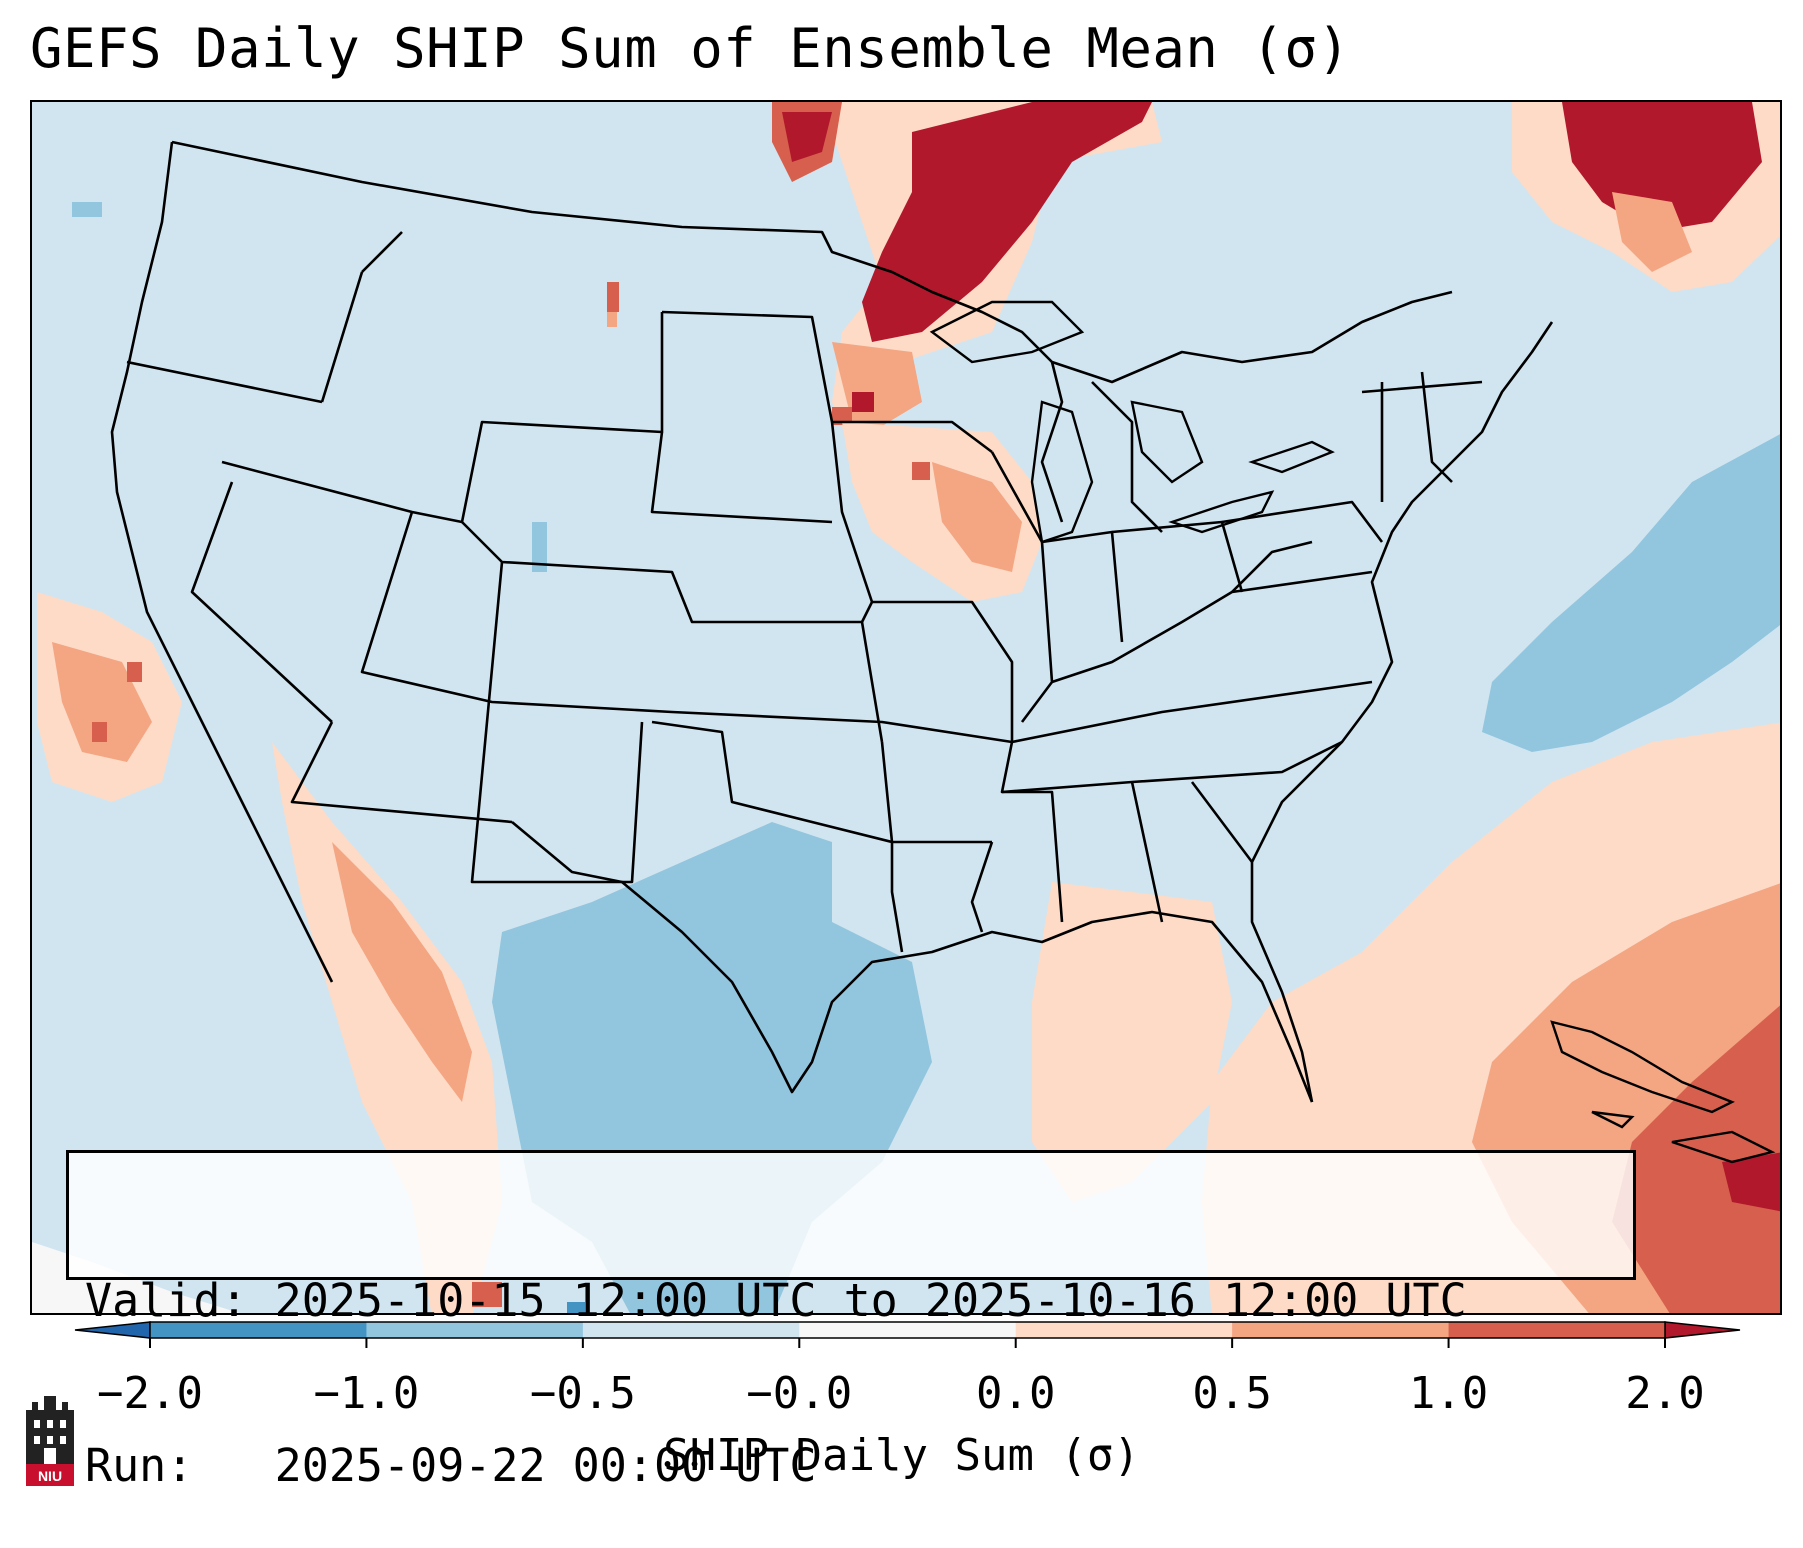 Image resolution: width=1803 pixels, height=1548 pixels. Describe the element at coordinates (1132, 1042) in the screenshot. I see `gulf-positive-field` at that location.